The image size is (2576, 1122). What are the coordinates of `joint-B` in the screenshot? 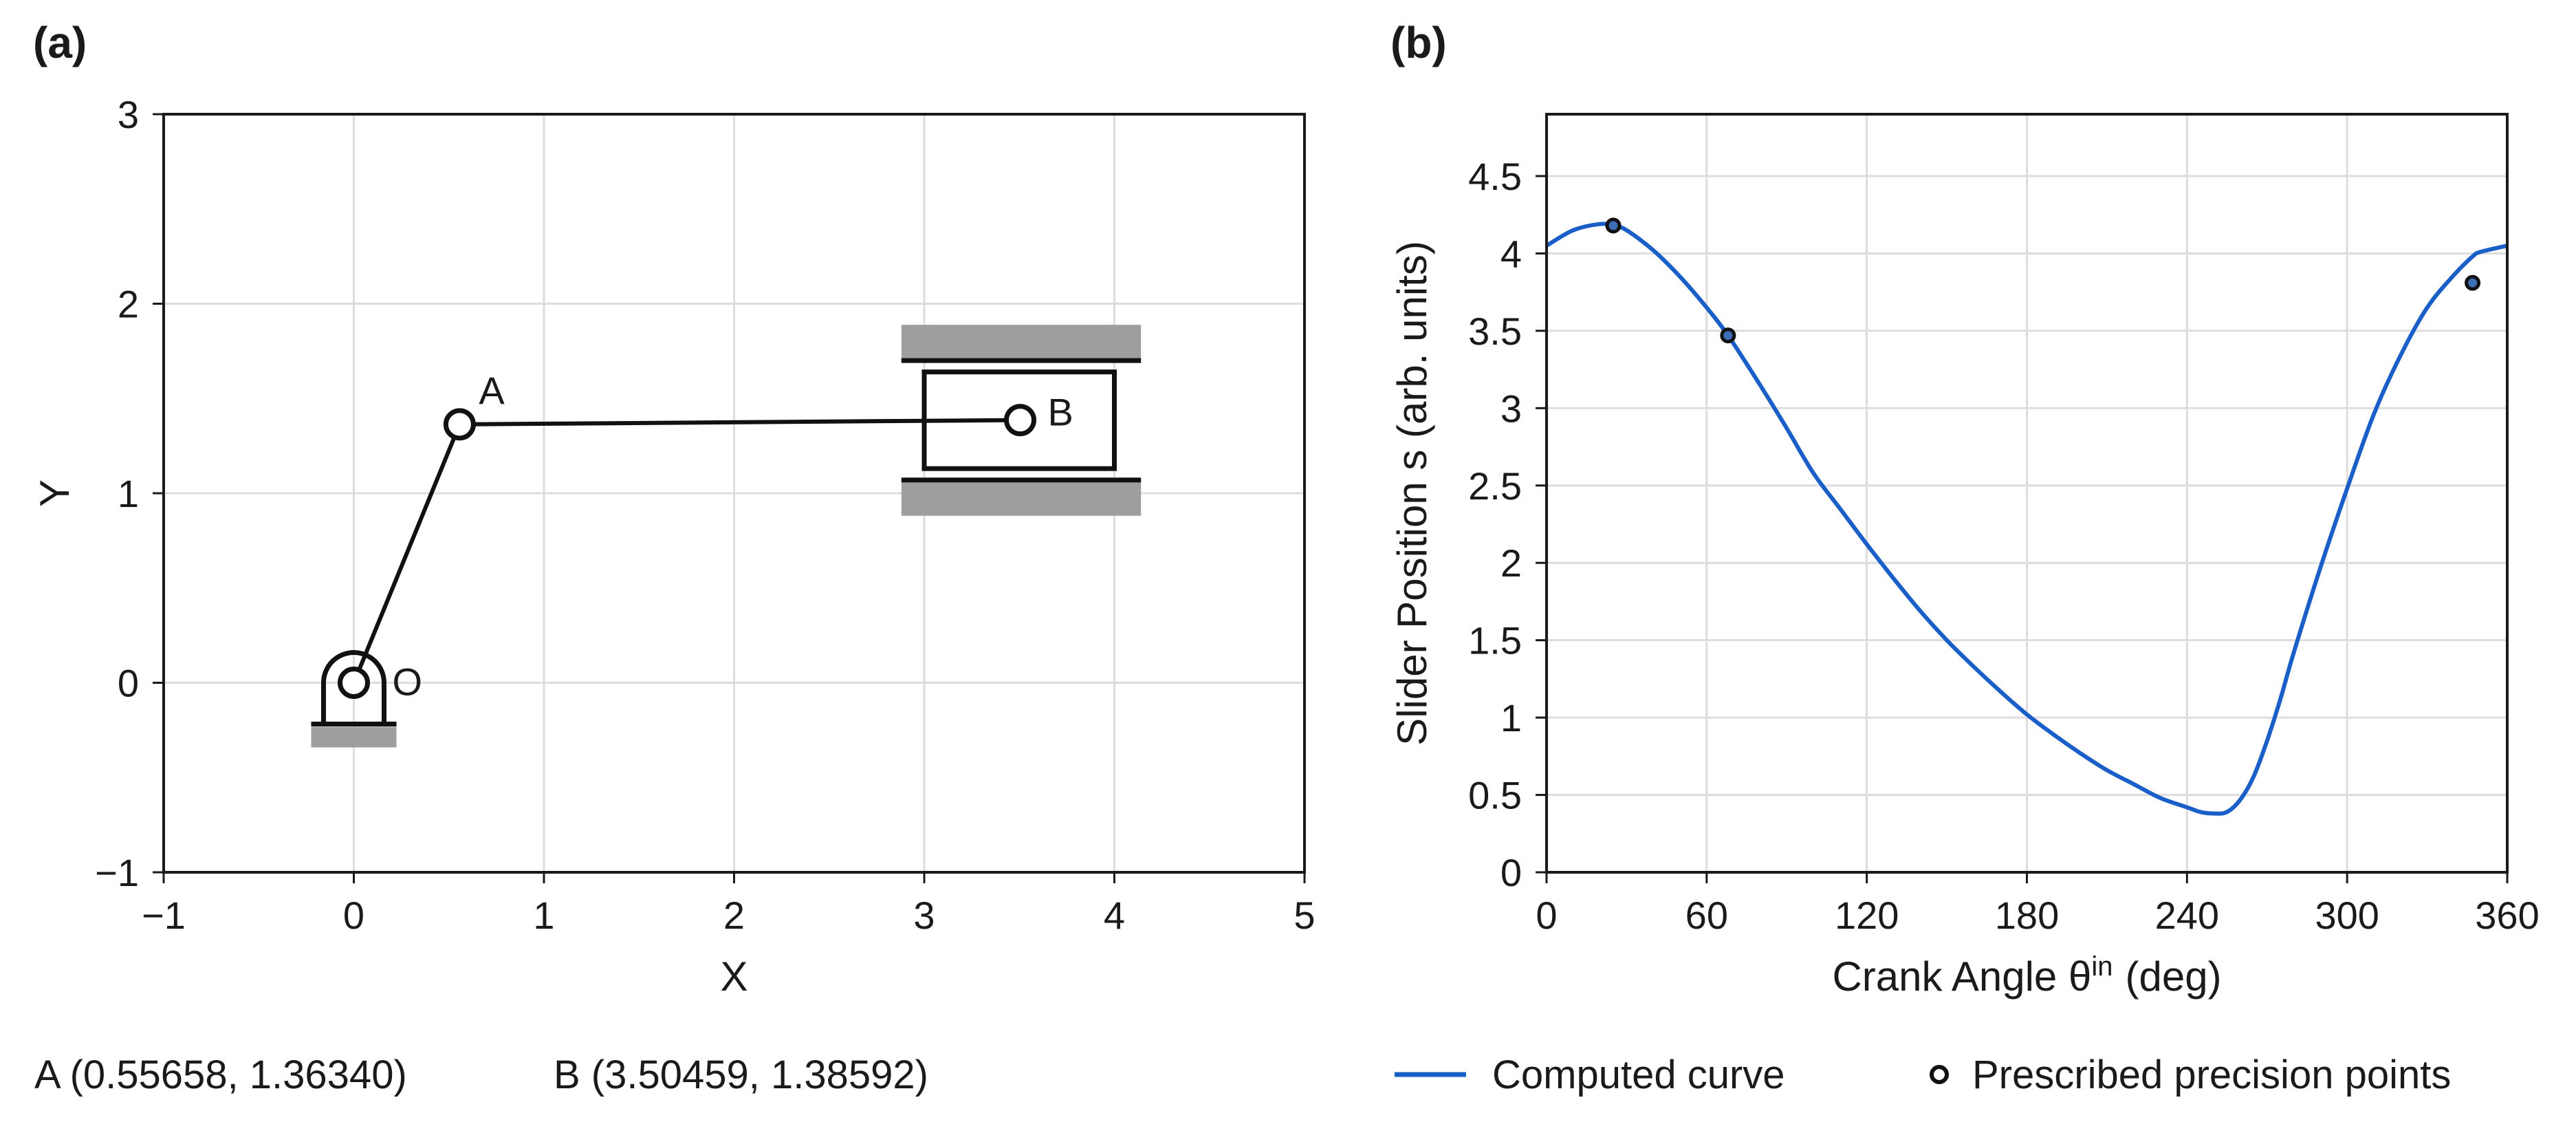 It's located at (1020, 420).